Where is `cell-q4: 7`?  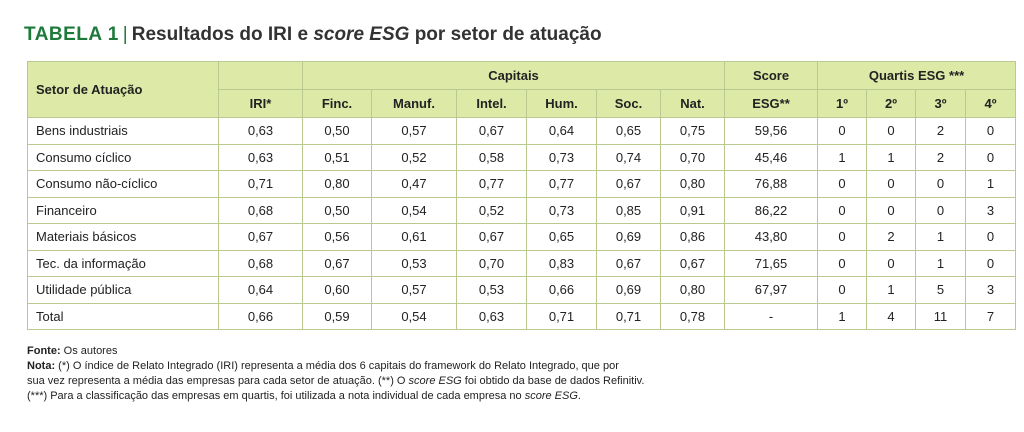
cell-q4: 7 is located at coordinates (991, 316).